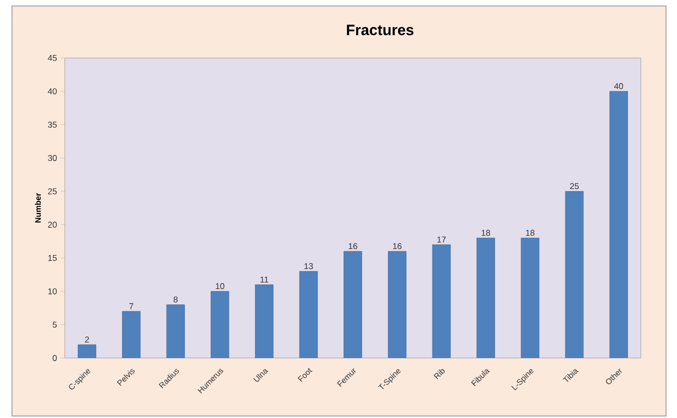 Image resolution: width=677 pixels, height=418 pixels. I want to click on data-label: 8, so click(176, 299).